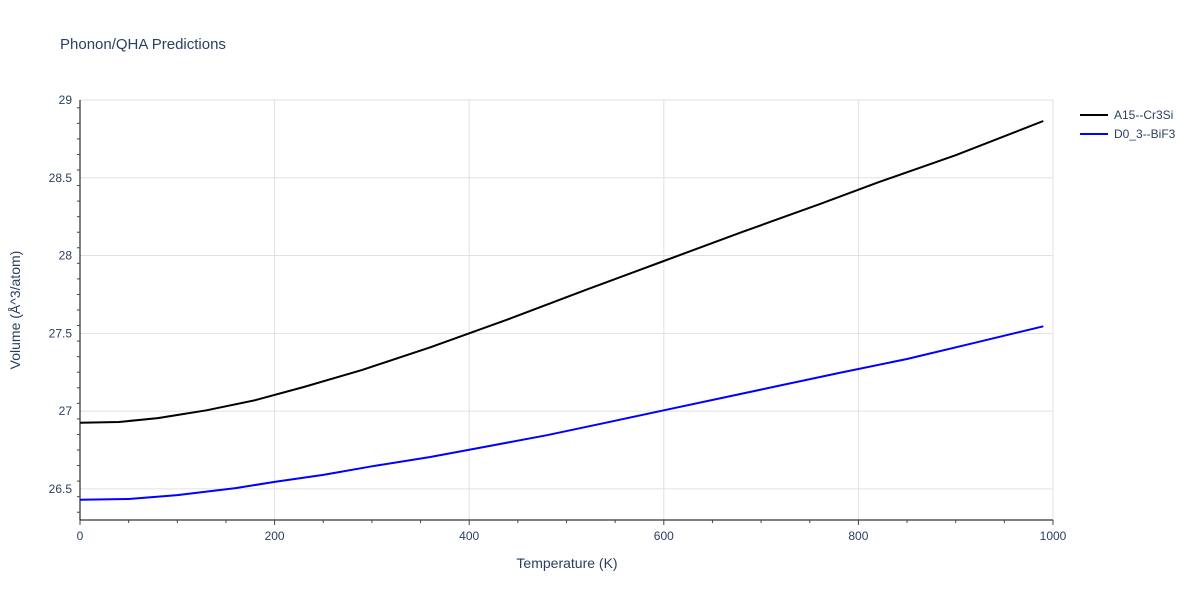 The width and height of the screenshot is (1200, 600). What do you see at coordinates (566, 563) in the screenshot?
I see `x-axis-title: Temperature (K)` at bounding box center [566, 563].